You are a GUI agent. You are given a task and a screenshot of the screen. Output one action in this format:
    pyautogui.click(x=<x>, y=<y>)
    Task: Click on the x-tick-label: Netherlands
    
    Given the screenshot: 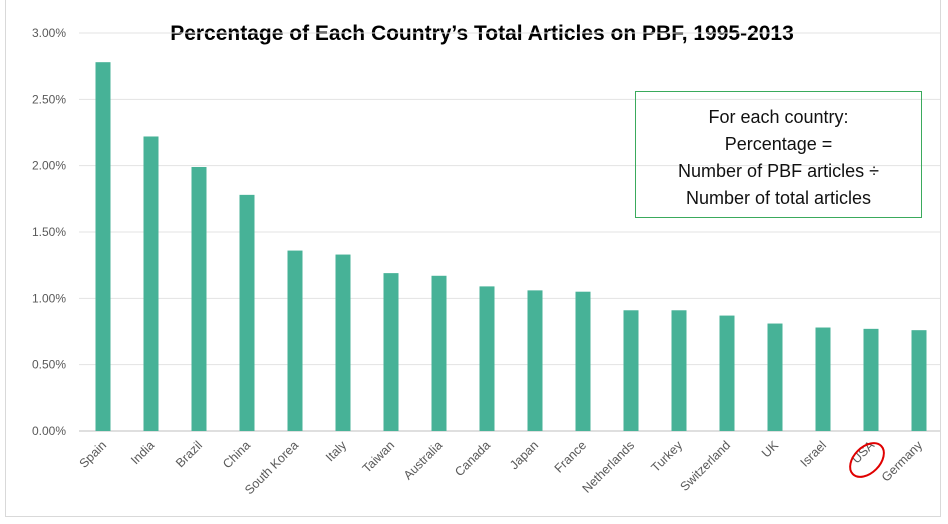 What is the action you would take?
    pyautogui.click(x=609, y=467)
    